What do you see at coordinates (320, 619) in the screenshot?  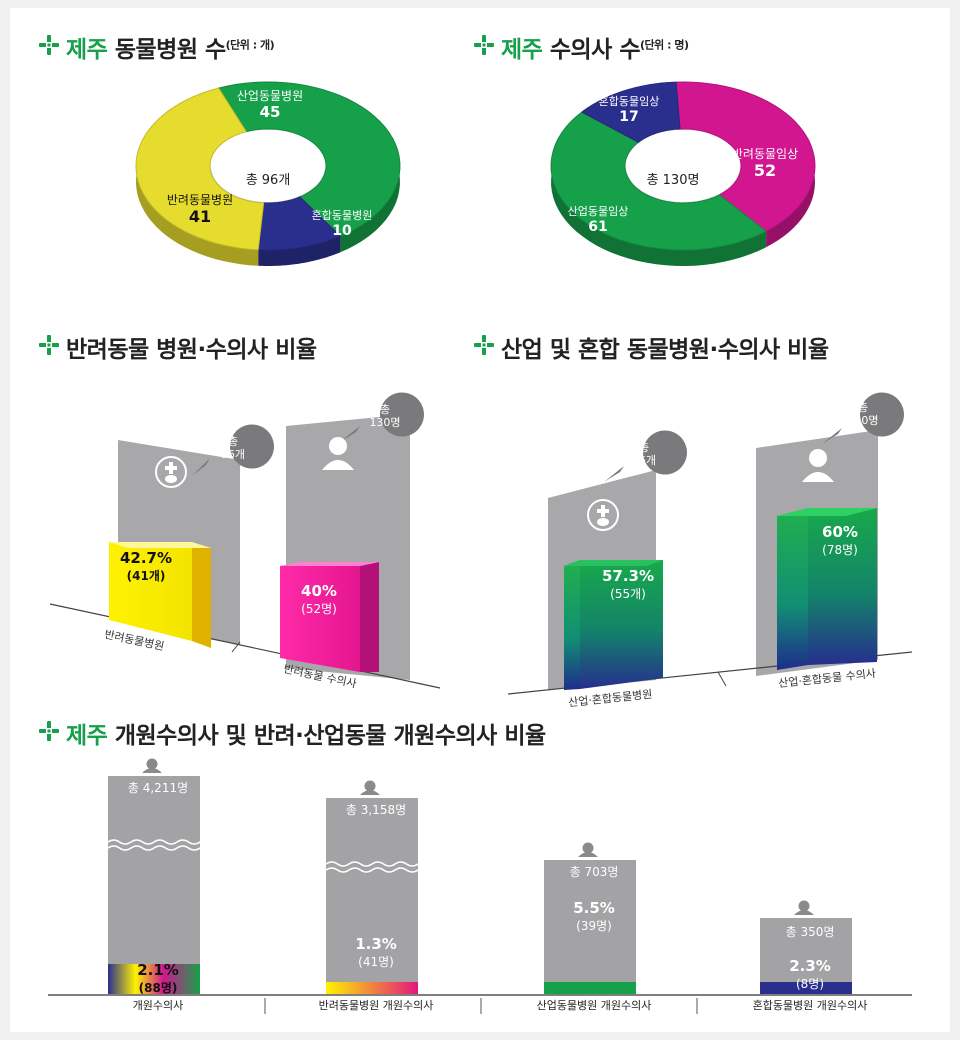 I see `bar-companion-vets` at bounding box center [320, 619].